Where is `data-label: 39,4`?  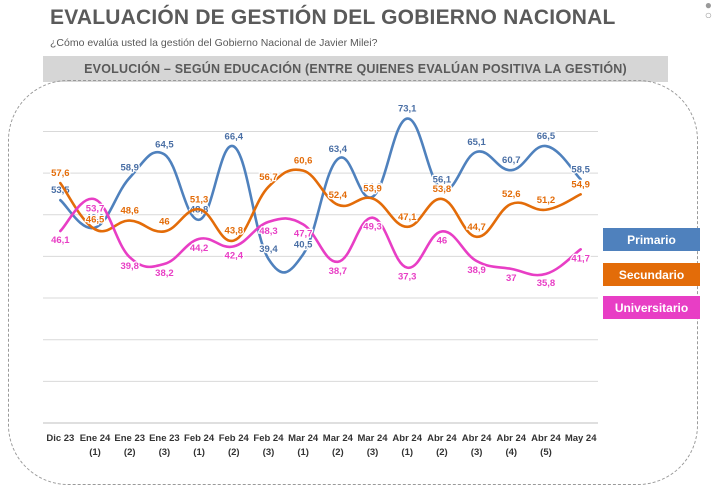 data-label: 39,4 is located at coordinates (268, 249).